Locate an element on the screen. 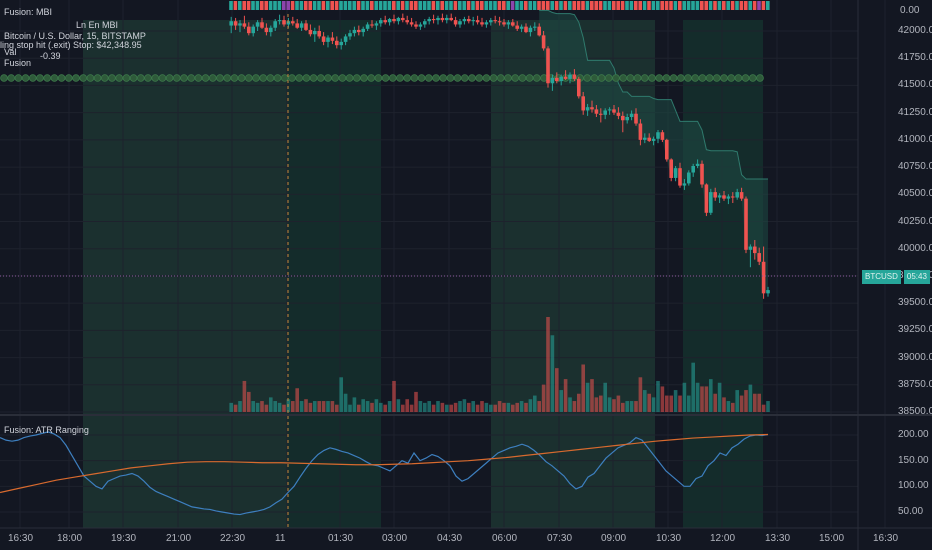 This screenshot has height=550, width=932. legend-symbol: Bitcoin / U.S. Dollar, 15, BITSTAMP is located at coordinates (75, 36).